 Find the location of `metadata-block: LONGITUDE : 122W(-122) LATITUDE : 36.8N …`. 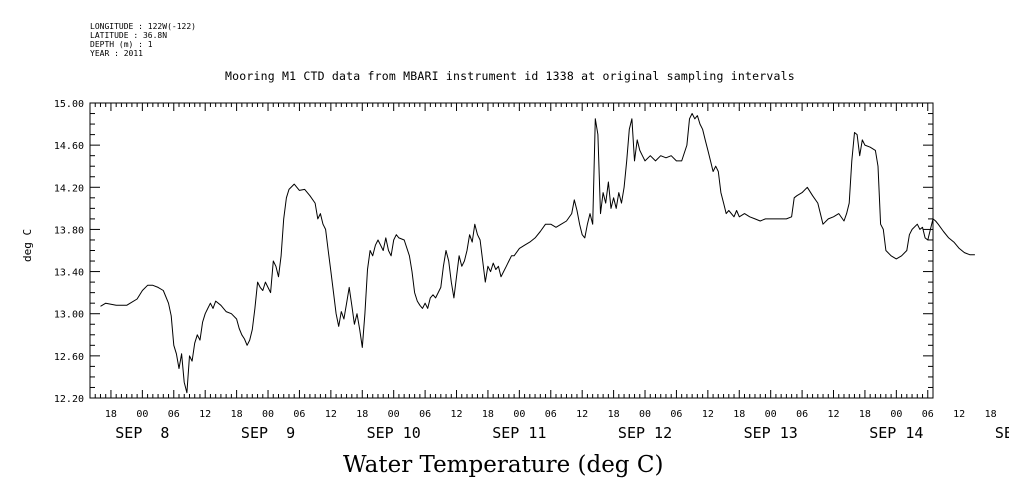

metadata-block: LONGITUDE : 122W(-122) LATITUDE : 36.8N … is located at coordinates (143, 40).